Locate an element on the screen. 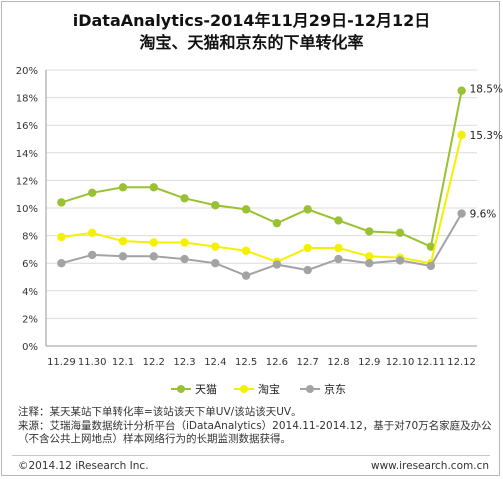 The width and height of the screenshot is (503, 479). x-tick-label: 12.5 is located at coordinates (246, 362).